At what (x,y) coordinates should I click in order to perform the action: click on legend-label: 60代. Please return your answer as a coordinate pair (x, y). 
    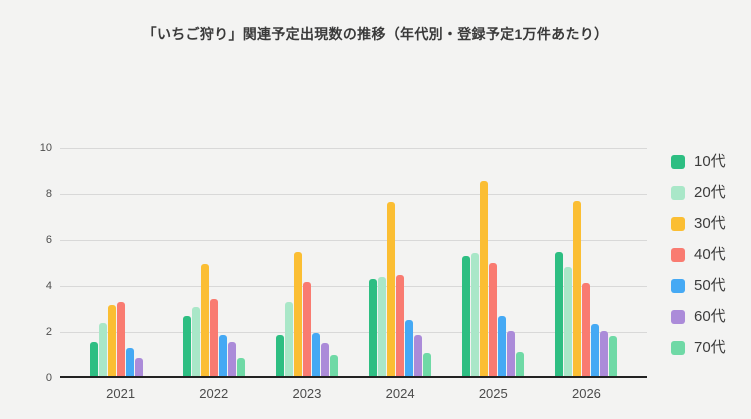
    Looking at the image, I should click on (710, 316).